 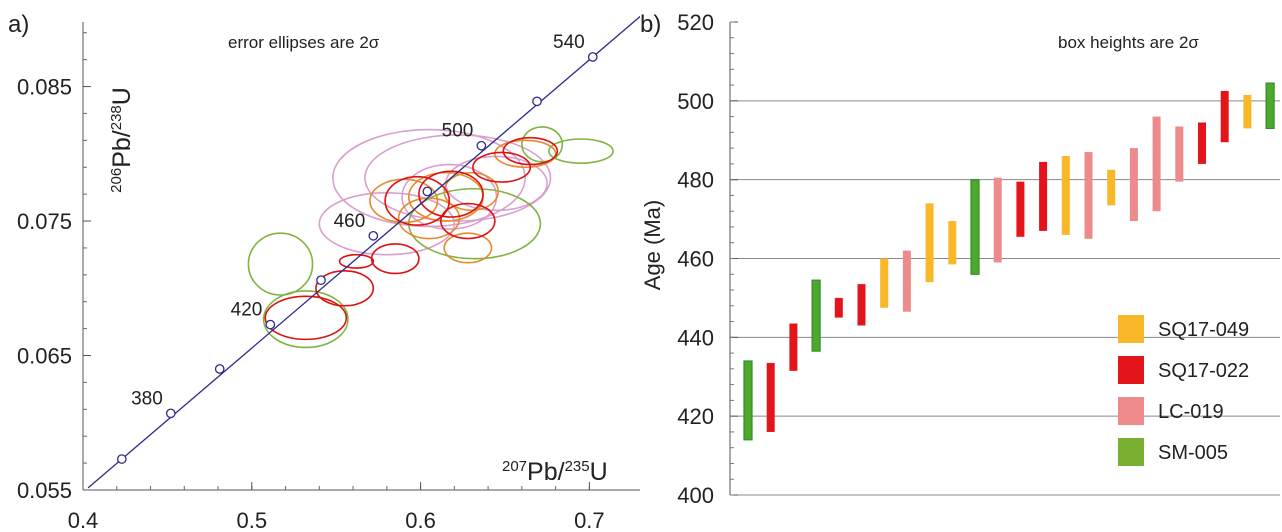 I want to click on y-label-part1: Pb/, so click(x=122, y=149).